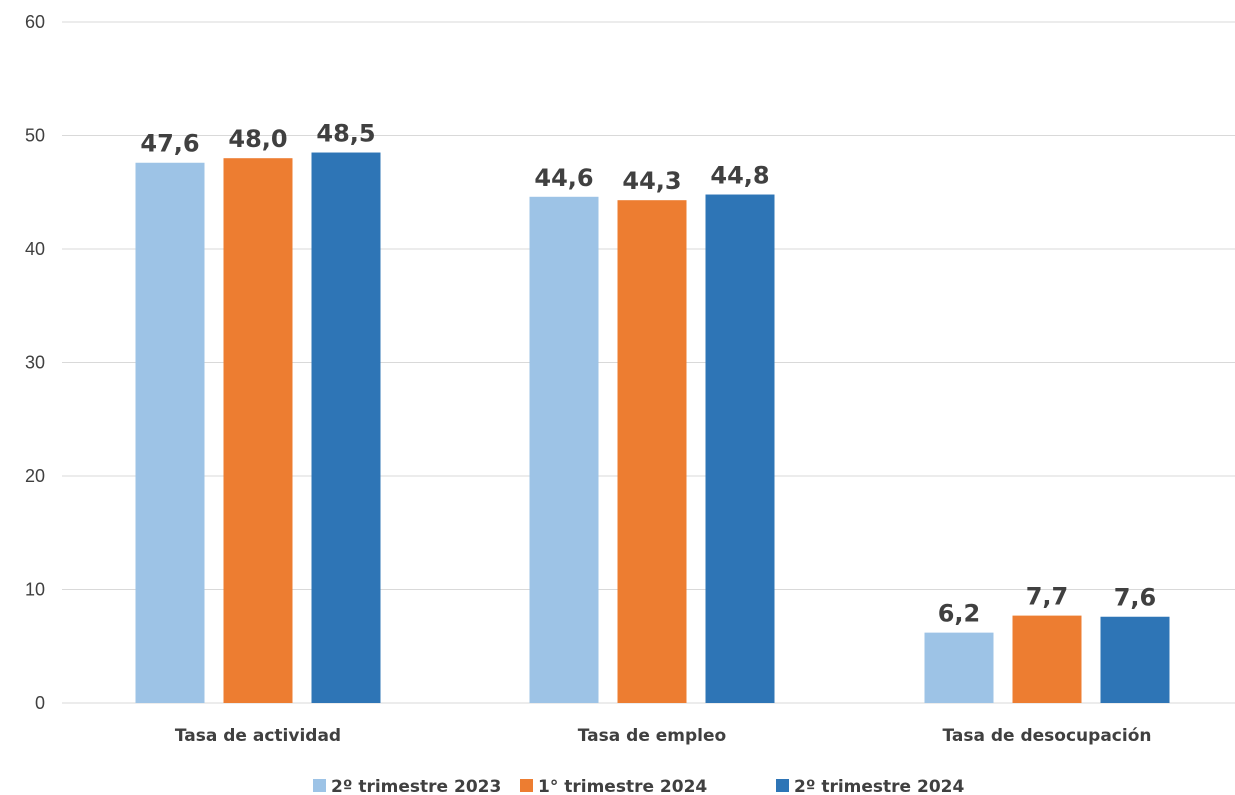 This screenshot has height=795, width=1235. What do you see at coordinates (35, 22) in the screenshot?
I see `y-tick-label: 60` at bounding box center [35, 22].